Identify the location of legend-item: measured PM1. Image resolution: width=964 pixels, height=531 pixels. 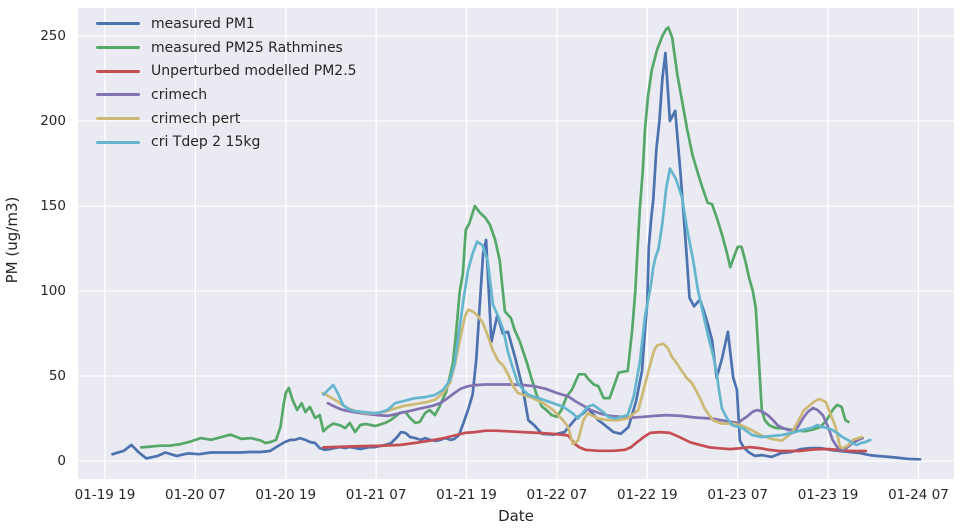
(226, 24).